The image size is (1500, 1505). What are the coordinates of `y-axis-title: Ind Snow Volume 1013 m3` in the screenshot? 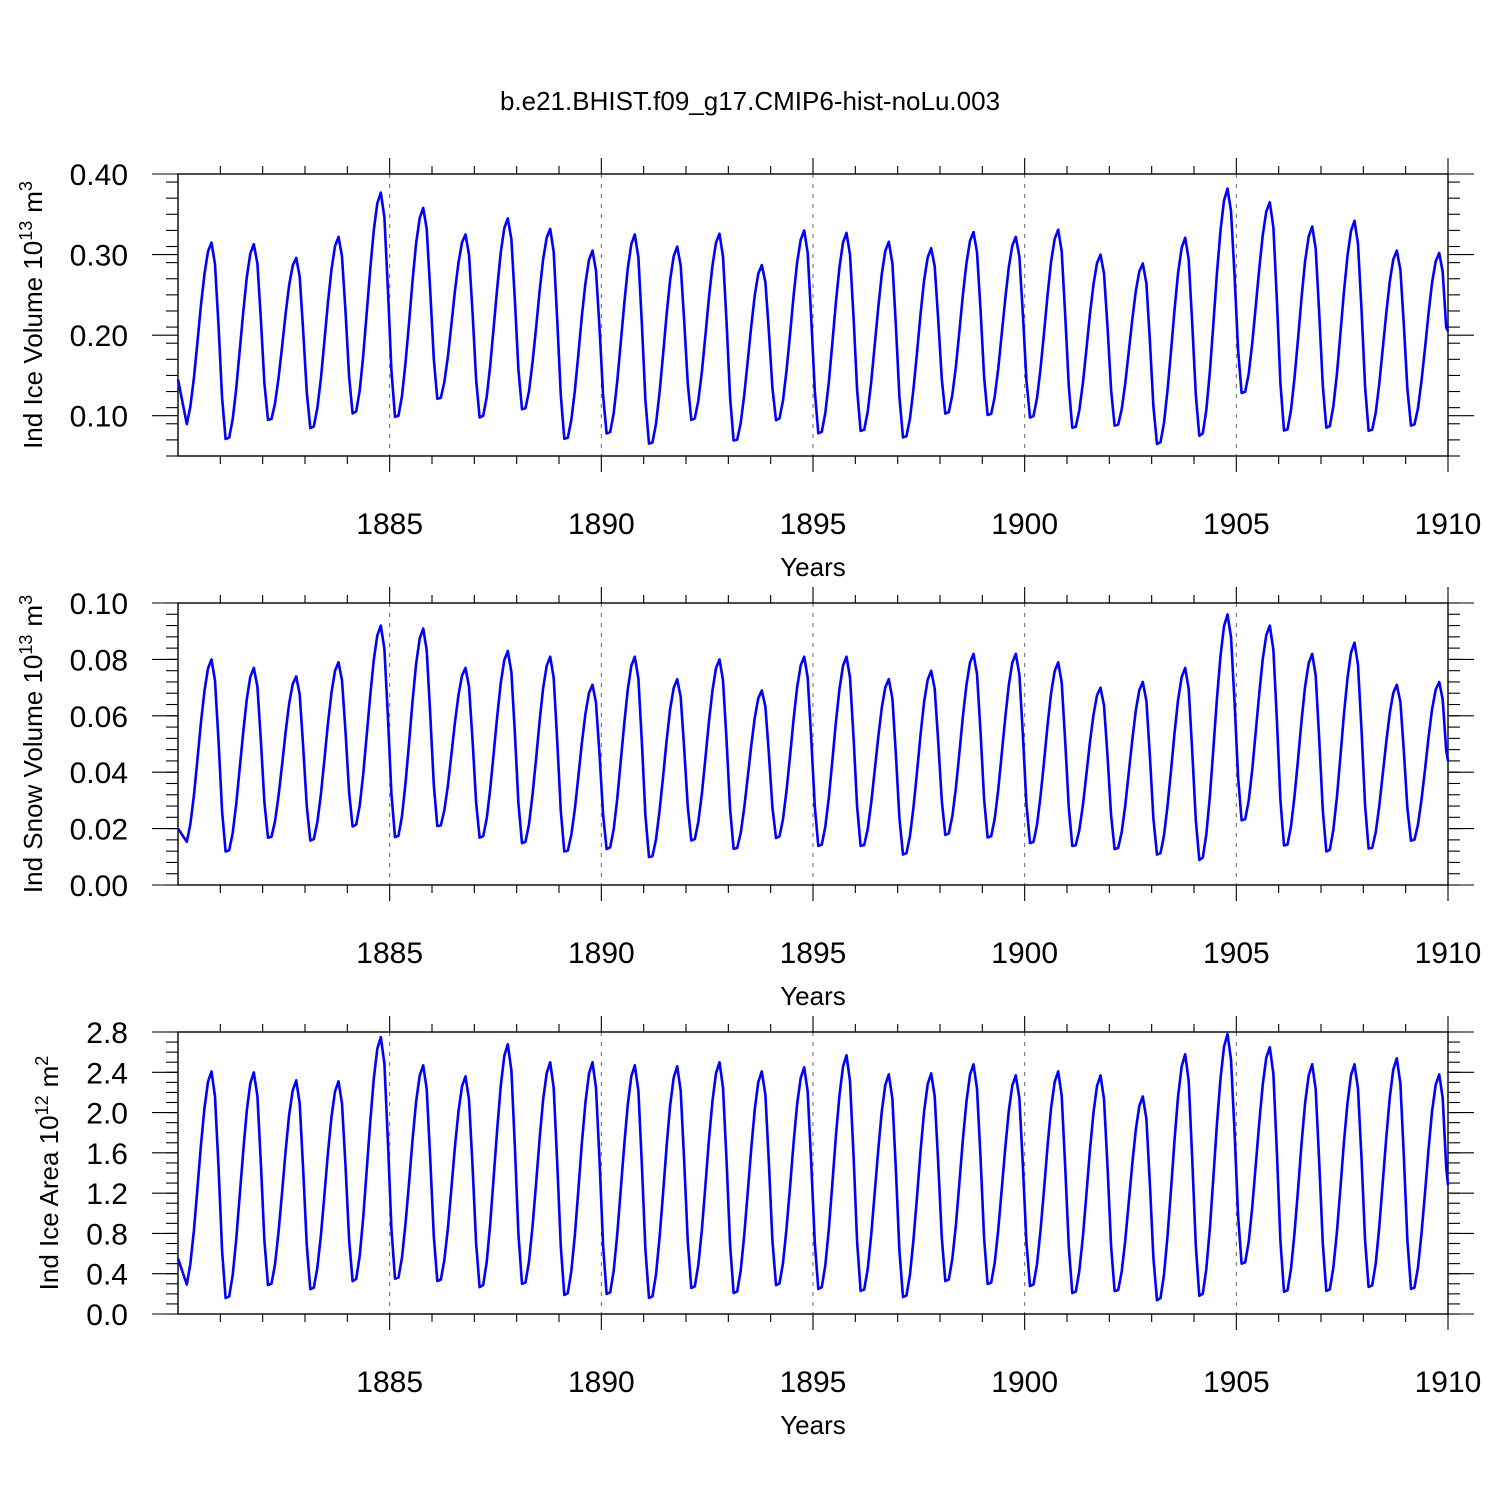 It's located at (32, 744).